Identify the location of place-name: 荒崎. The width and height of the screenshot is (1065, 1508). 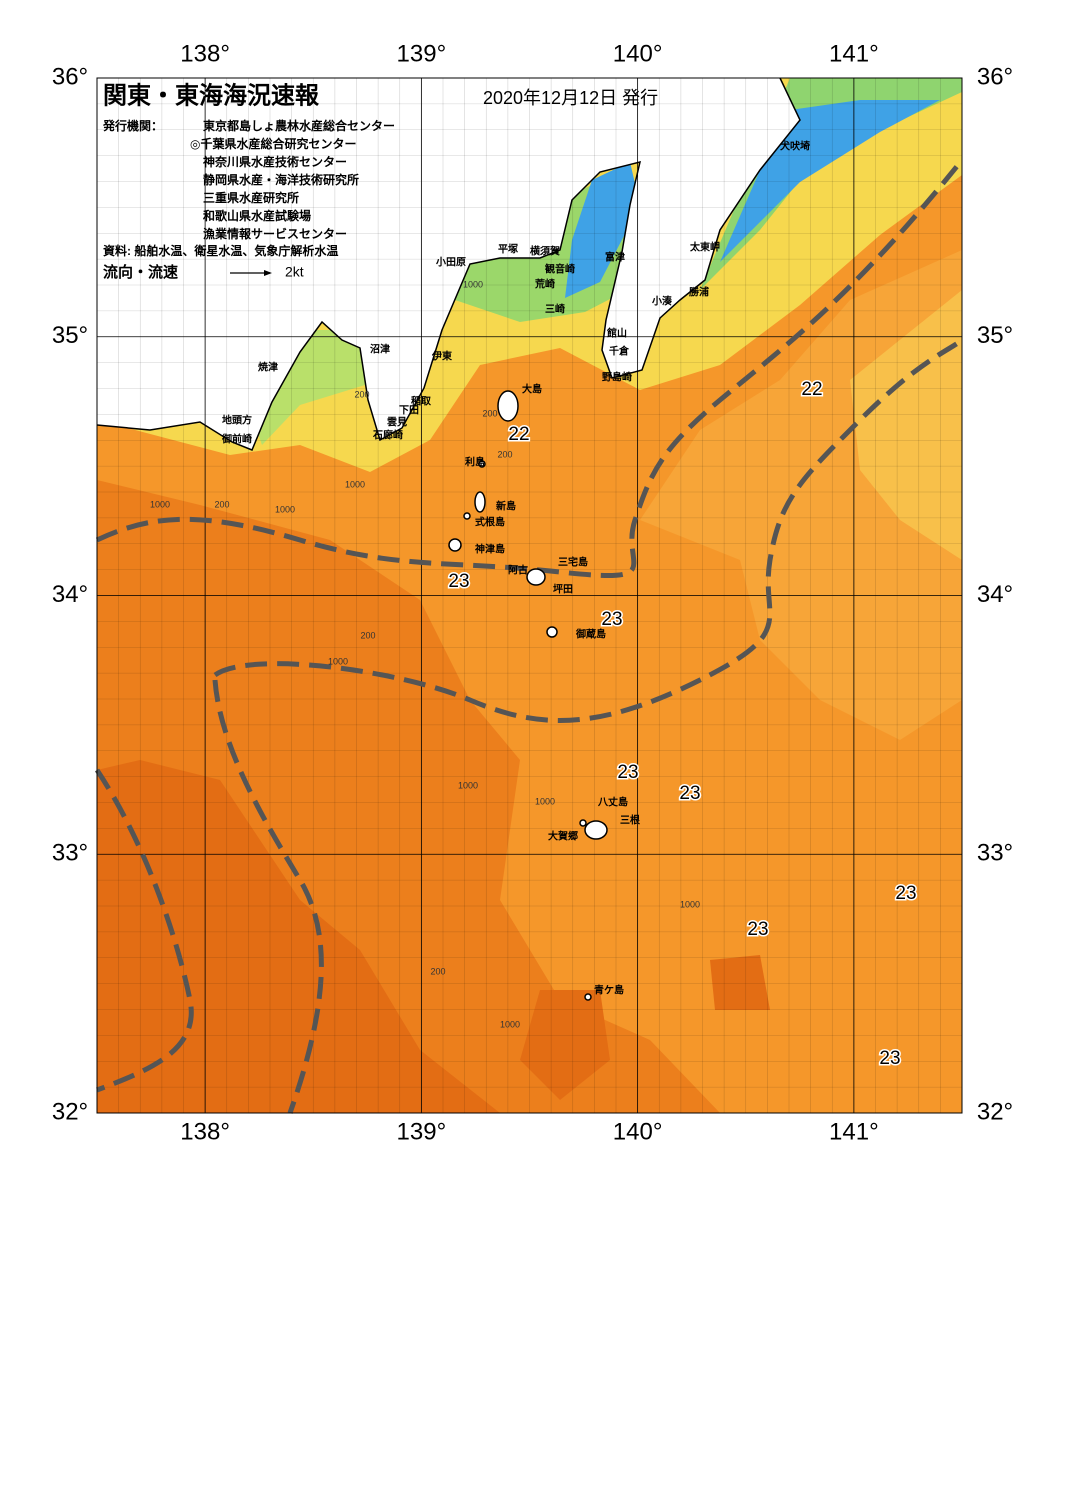
(544, 284).